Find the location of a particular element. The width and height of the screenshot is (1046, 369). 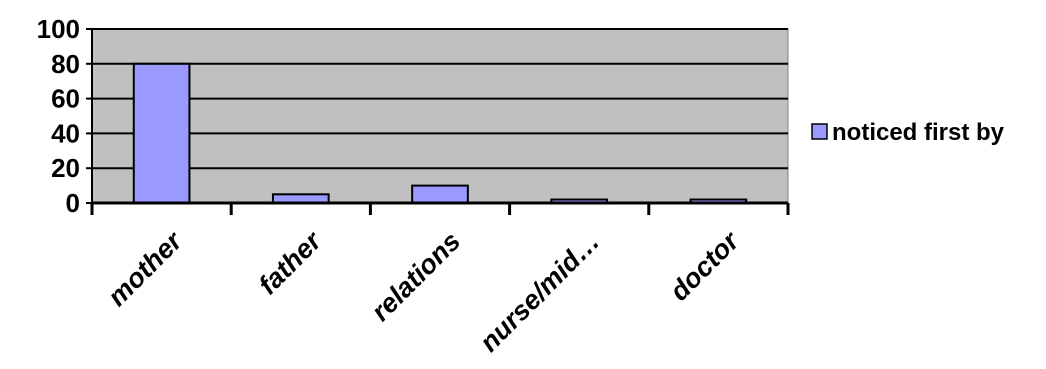

legend-swatch is located at coordinates (819, 131).